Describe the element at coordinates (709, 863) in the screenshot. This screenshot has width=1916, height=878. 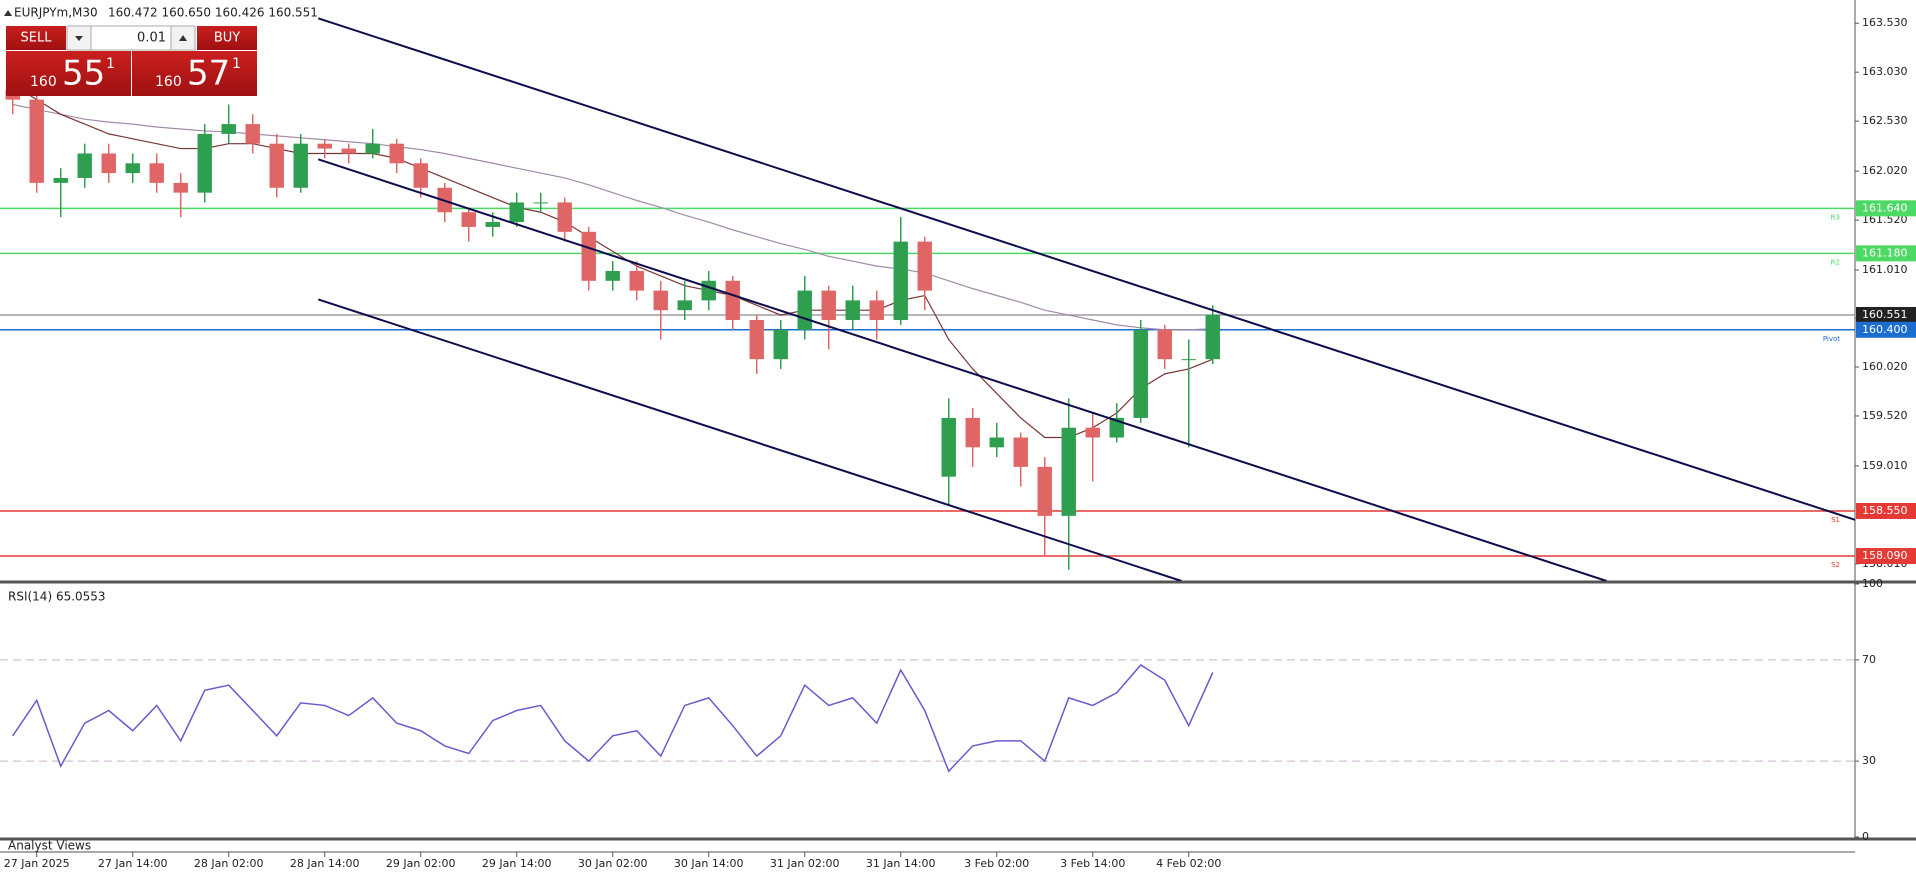
I see `x-tick-label: 30 Jan 14:00` at that location.